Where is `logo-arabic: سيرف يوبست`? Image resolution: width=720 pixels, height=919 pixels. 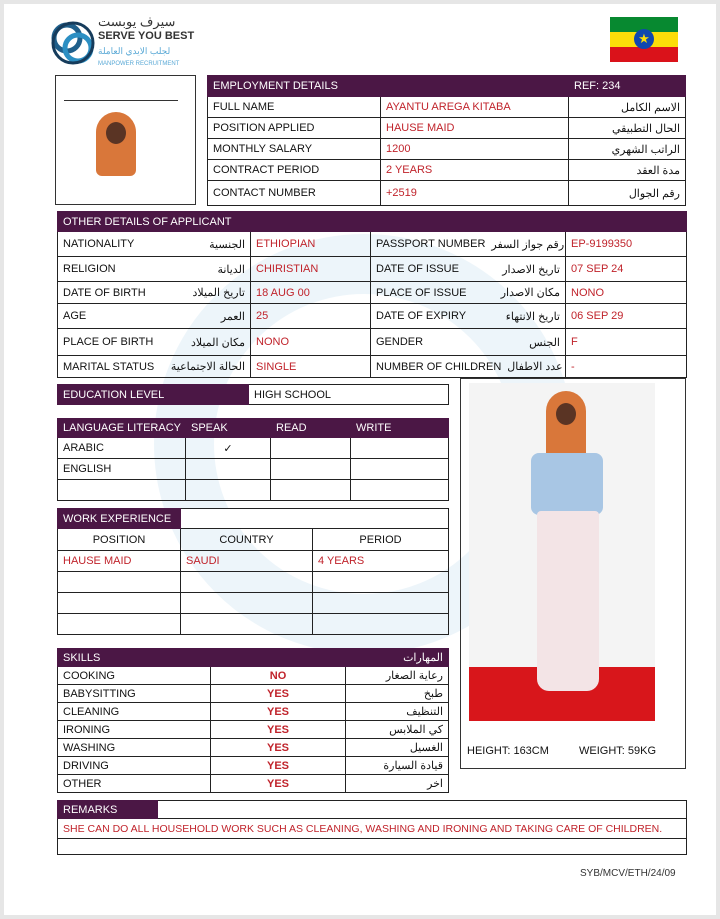
logo-arabic: سيرف يوبست is located at coordinates (137, 21).